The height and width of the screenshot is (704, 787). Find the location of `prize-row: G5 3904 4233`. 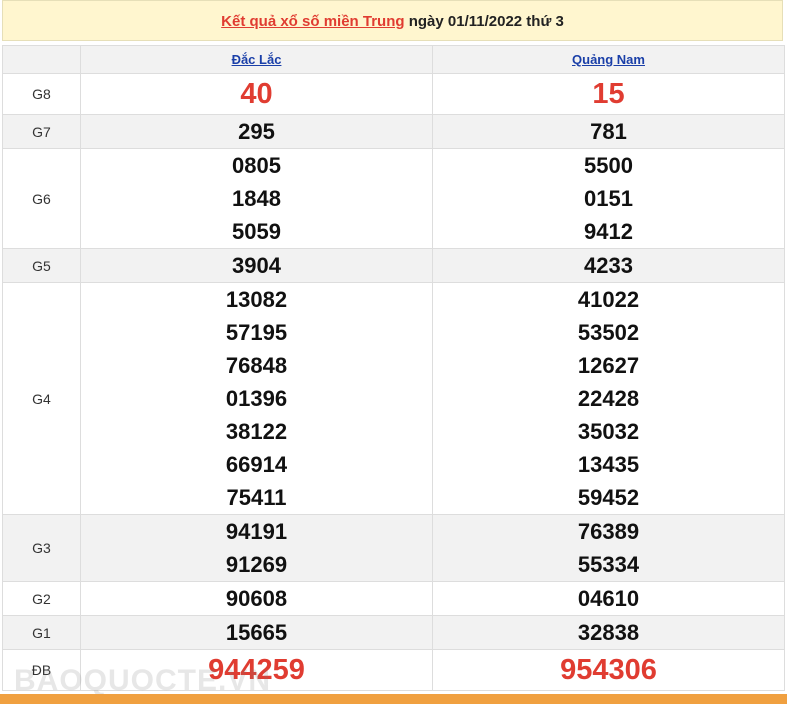

prize-row: G5 3904 4233 is located at coordinates (393, 265).